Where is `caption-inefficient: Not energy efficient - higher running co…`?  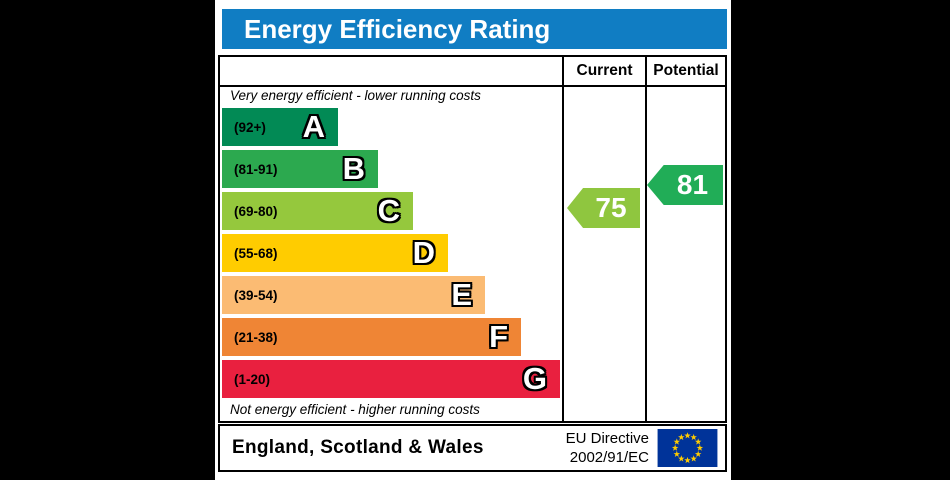 caption-inefficient: Not energy efficient - higher running co… is located at coordinates (355, 409).